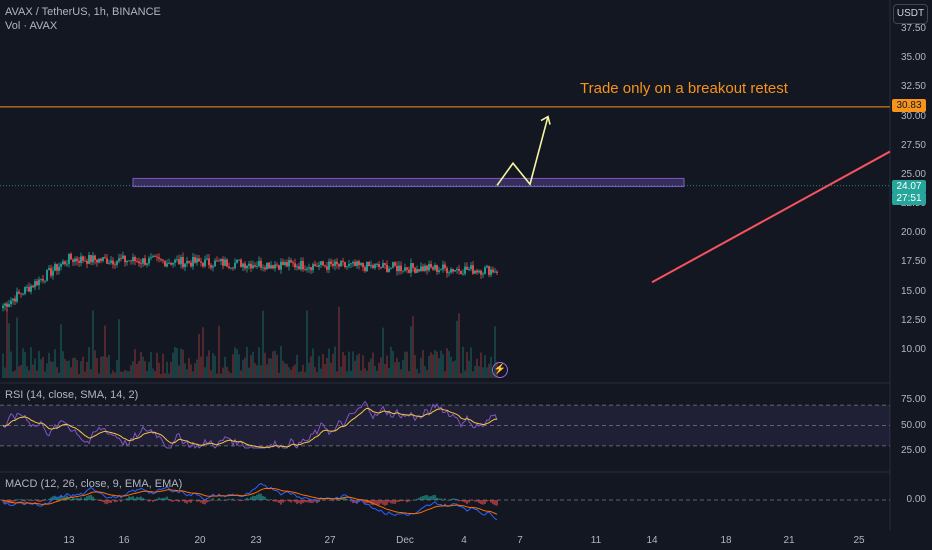  I want to click on lightning-icon: ⚡, so click(500, 370).